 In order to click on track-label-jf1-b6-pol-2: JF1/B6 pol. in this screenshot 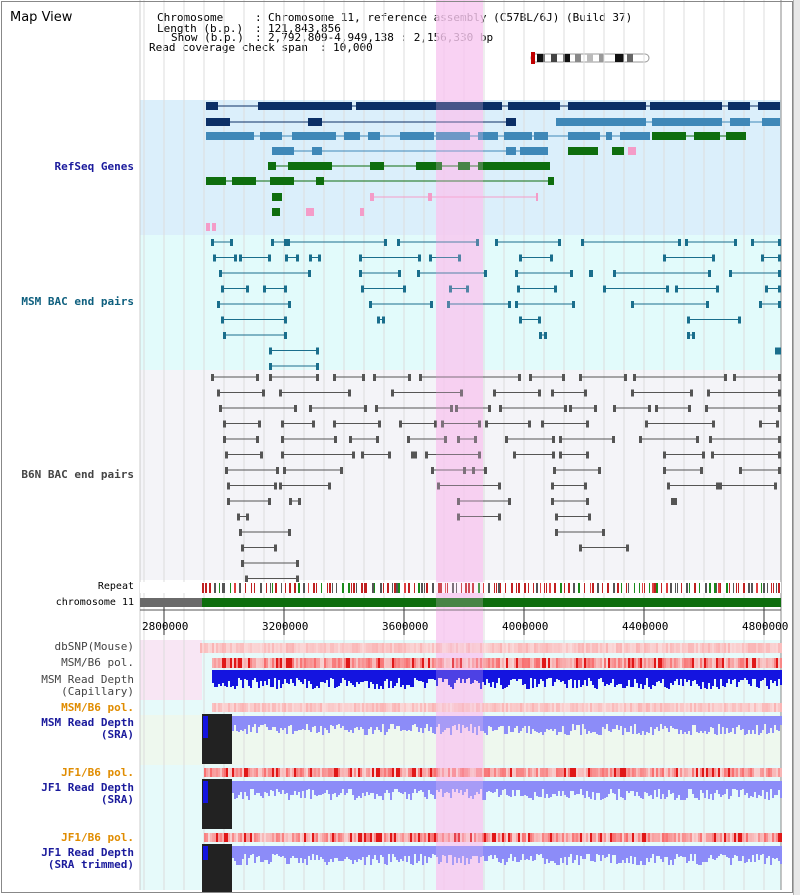, I will do `click(97, 837)`.